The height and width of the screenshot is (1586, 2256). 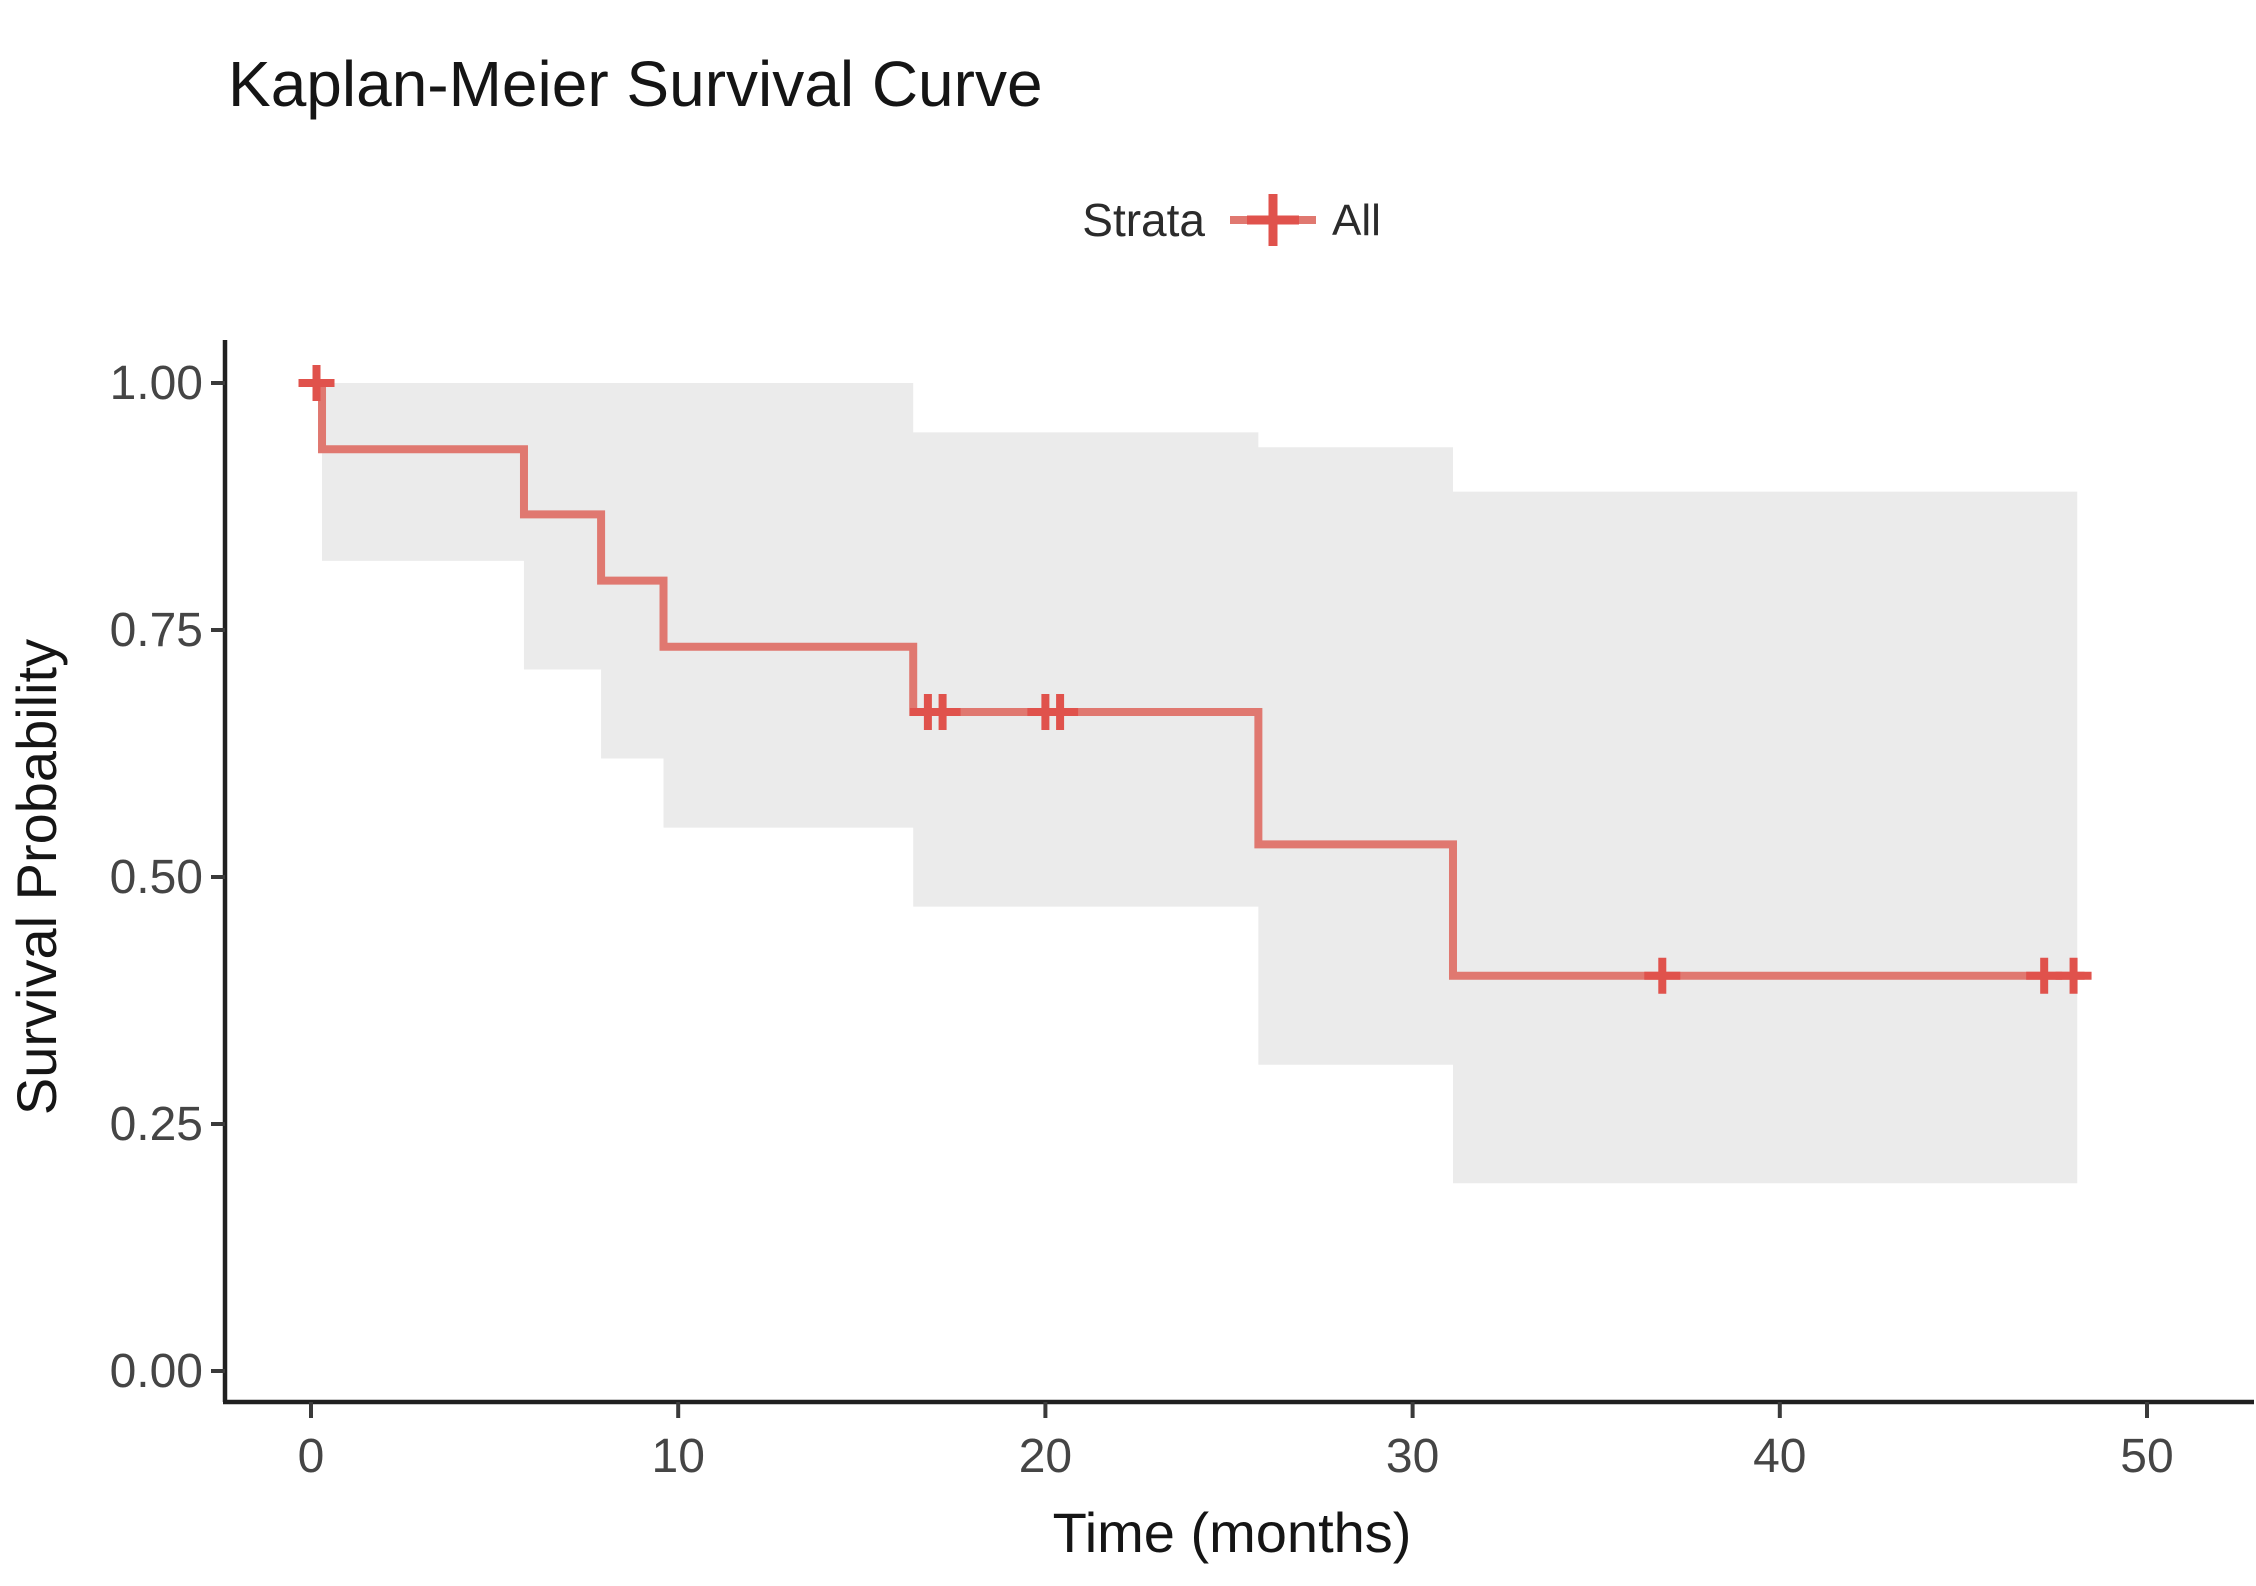 I want to click on x-tick-label: 30, so click(x=1412, y=1456).